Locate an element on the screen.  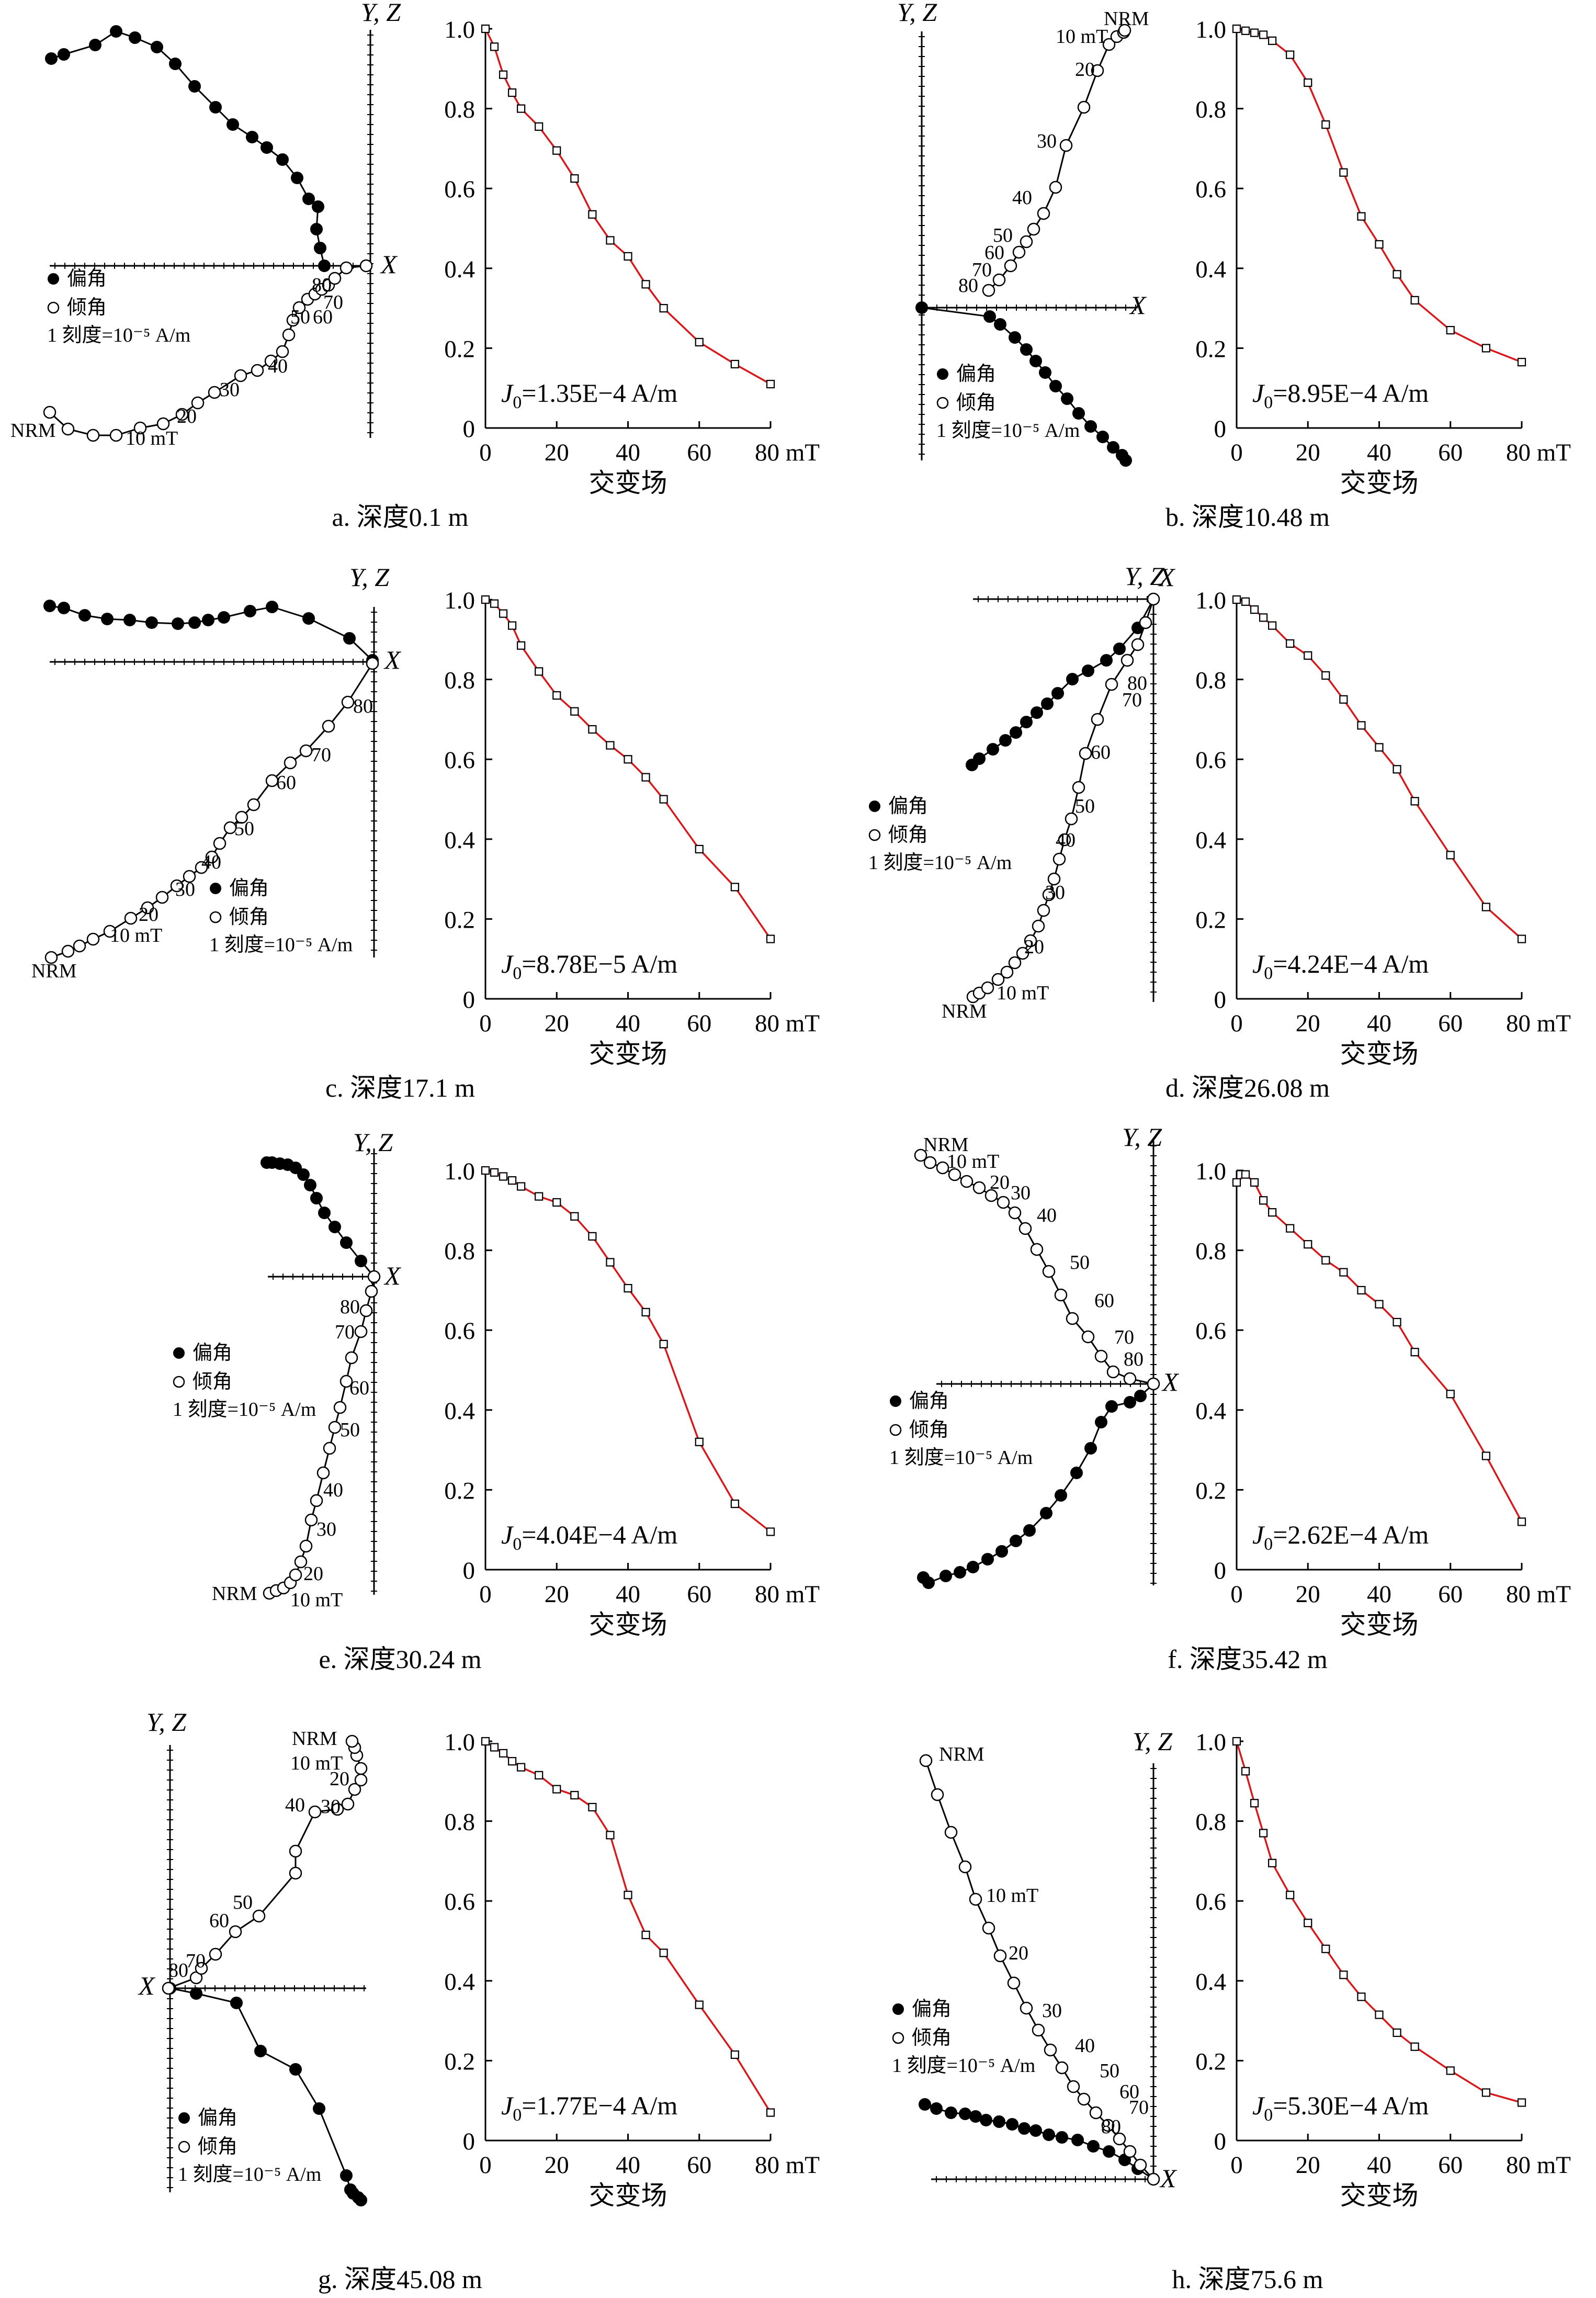
j0-symbol: J is located at coordinates (1258, 963).